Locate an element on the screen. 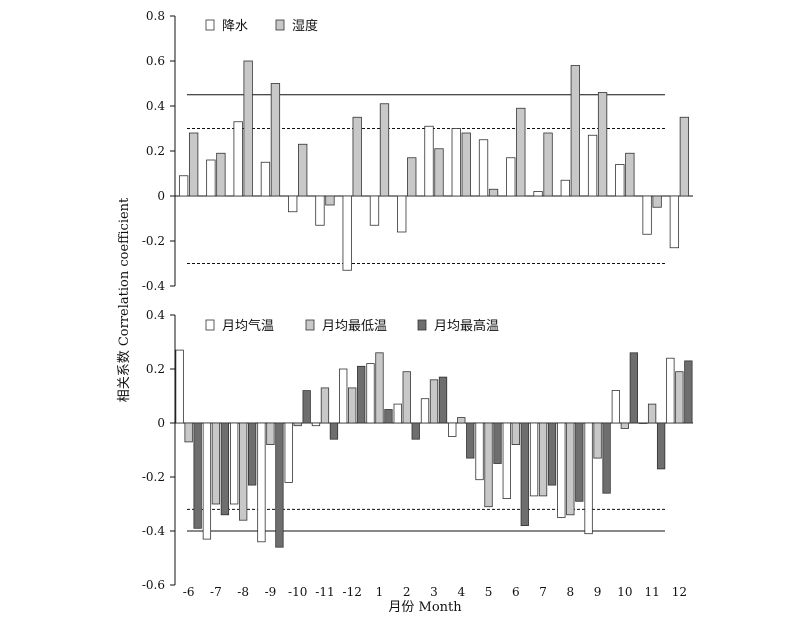  bar-月均气温-7 is located at coordinates (534, 459).